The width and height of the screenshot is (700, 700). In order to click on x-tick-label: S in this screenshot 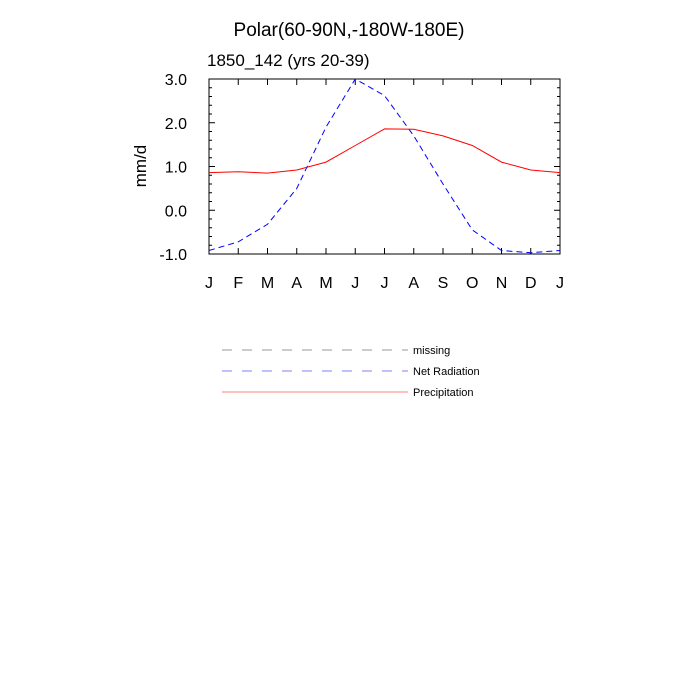, I will do `click(443, 283)`.